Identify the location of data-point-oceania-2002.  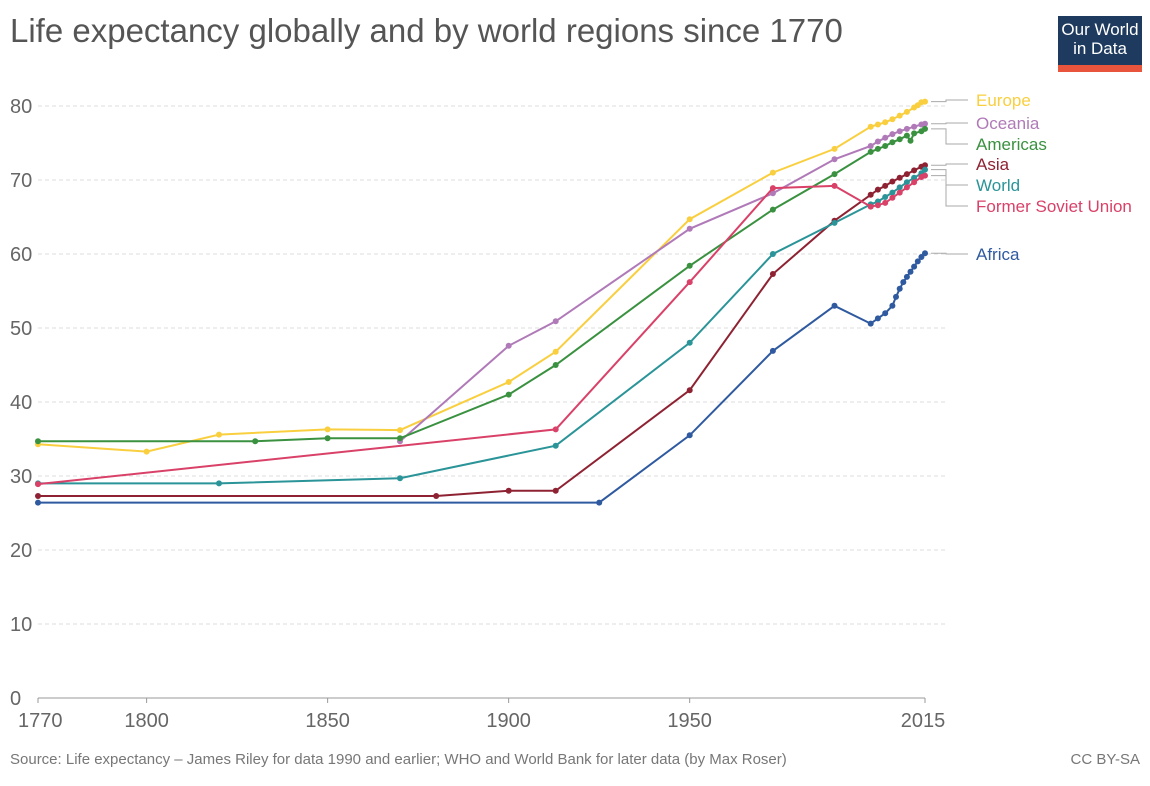
(877, 141).